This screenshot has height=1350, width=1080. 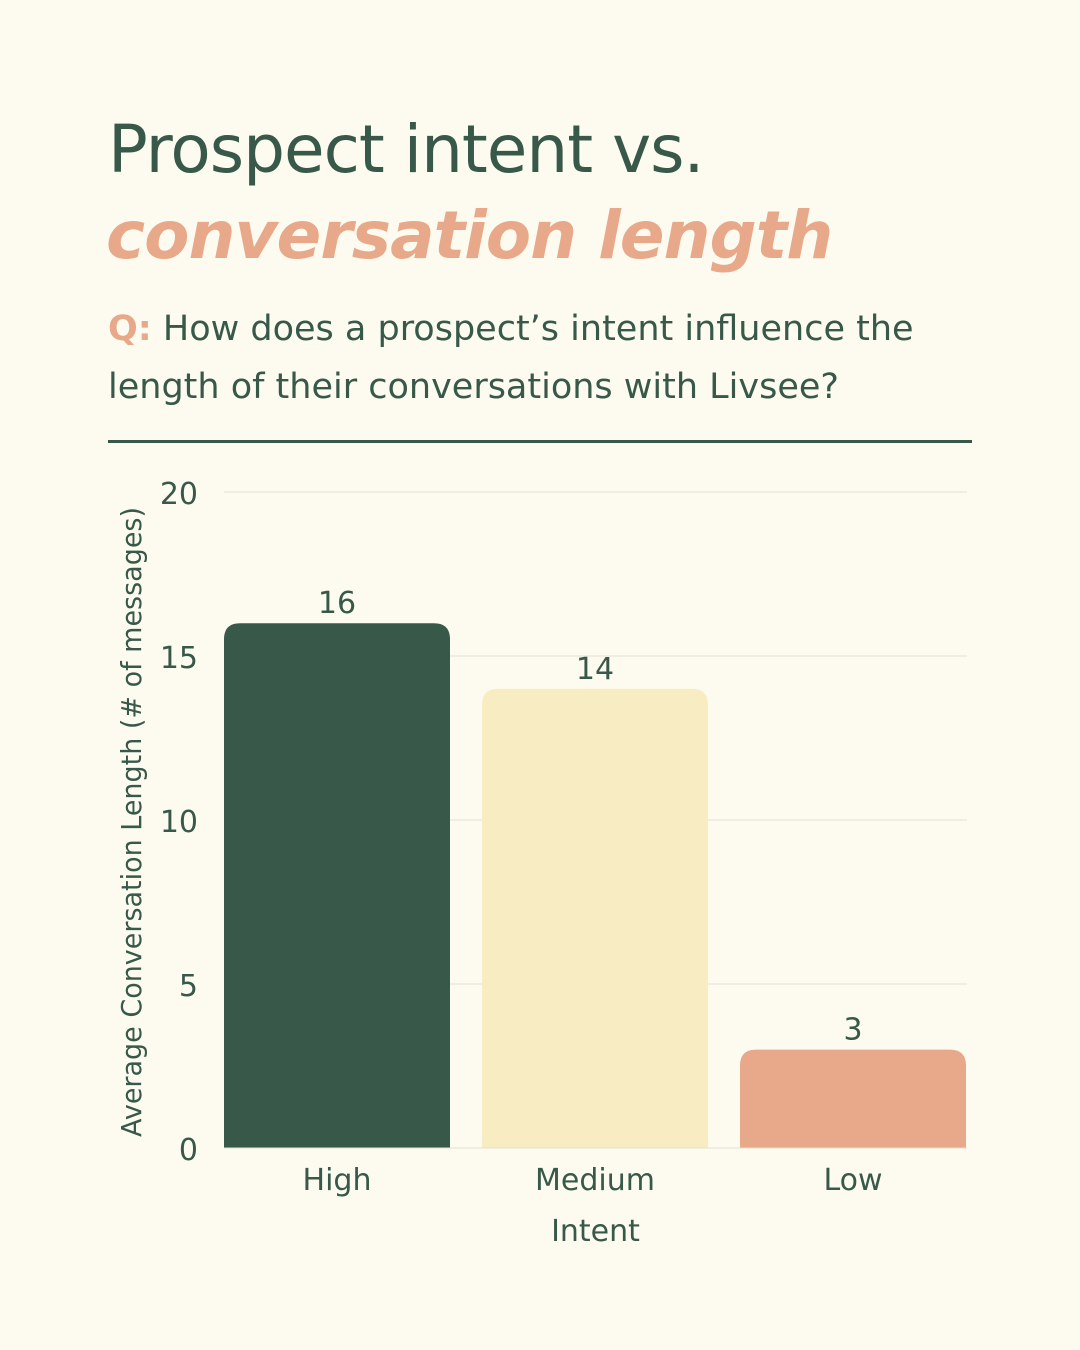 I want to click on y-axis-ticks: 0 5 10 15 20, so click(x=179, y=822).